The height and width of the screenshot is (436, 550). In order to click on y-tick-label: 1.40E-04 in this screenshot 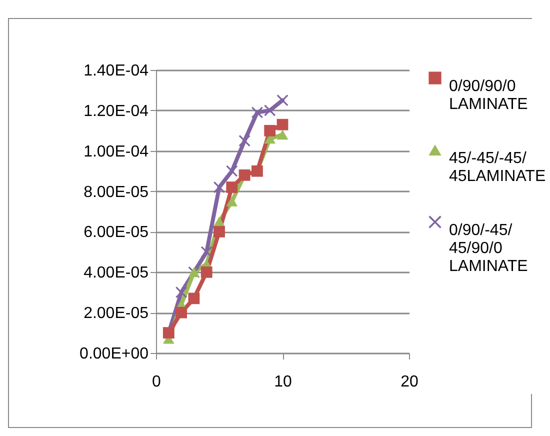, I will do `click(116, 71)`.